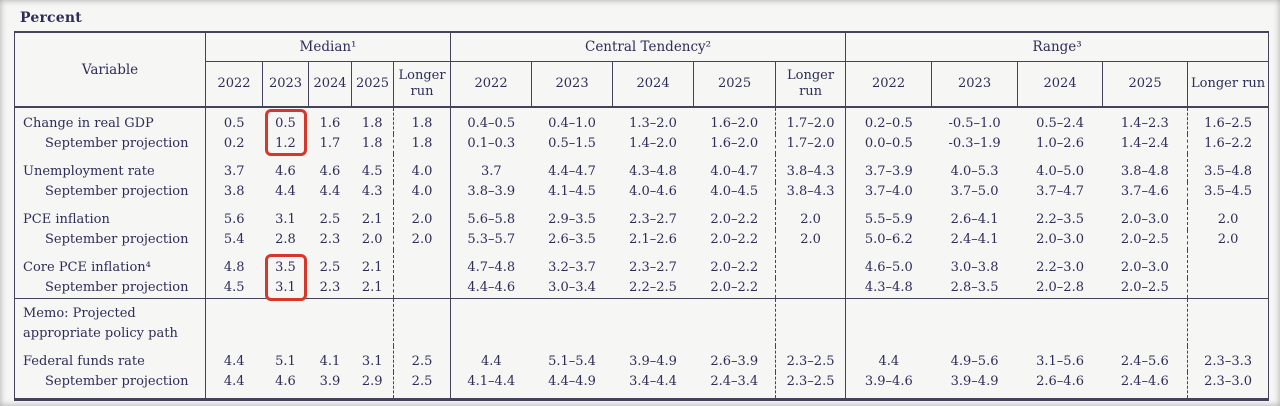  I want to click on central-value: 4.7–4.8, so click(491, 264).